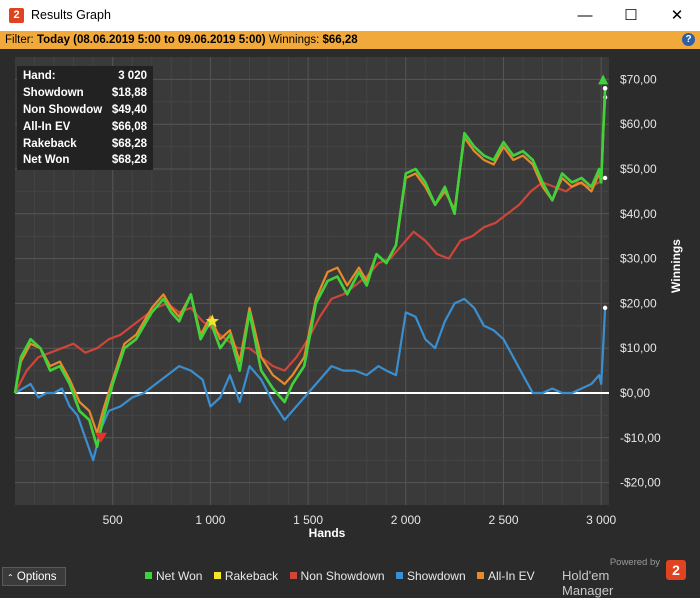 This screenshot has height=598, width=700. Describe the element at coordinates (436, 576) in the screenshot. I see `legend-label: Showdown` at that location.